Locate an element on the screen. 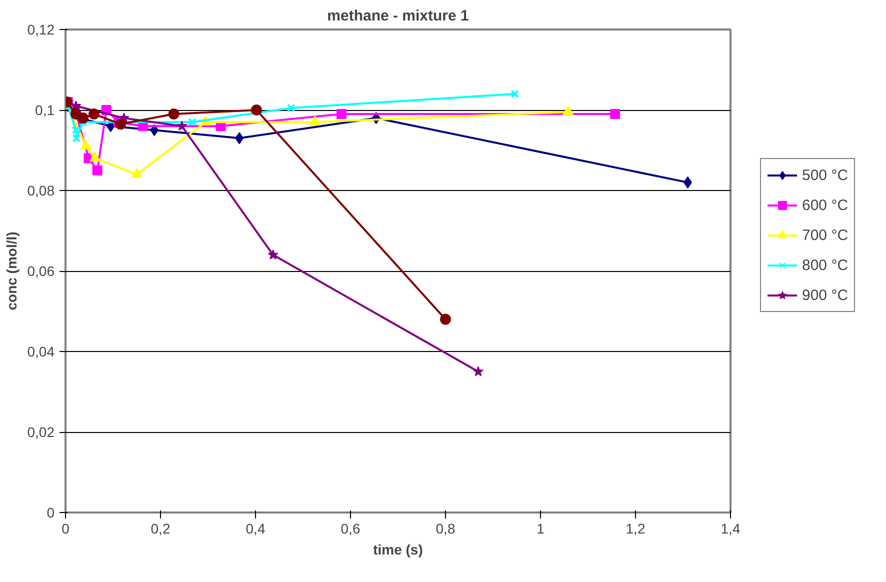 The image size is (886, 582). legend-label: 900 °C is located at coordinates (825, 295).